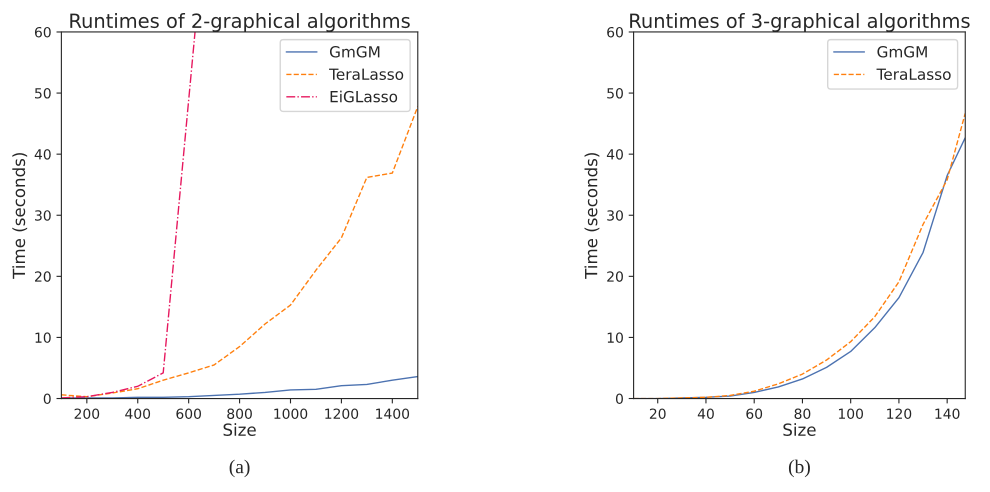 This screenshot has width=990, height=492. I want to click on x-tick-label: 600, so click(188, 413).